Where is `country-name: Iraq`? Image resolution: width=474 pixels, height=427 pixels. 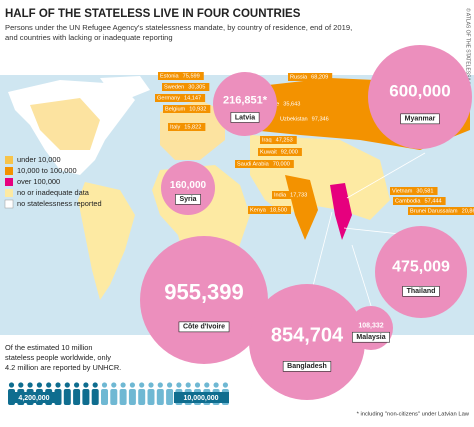
country-name: Iraq is located at coordinates (267, 140).